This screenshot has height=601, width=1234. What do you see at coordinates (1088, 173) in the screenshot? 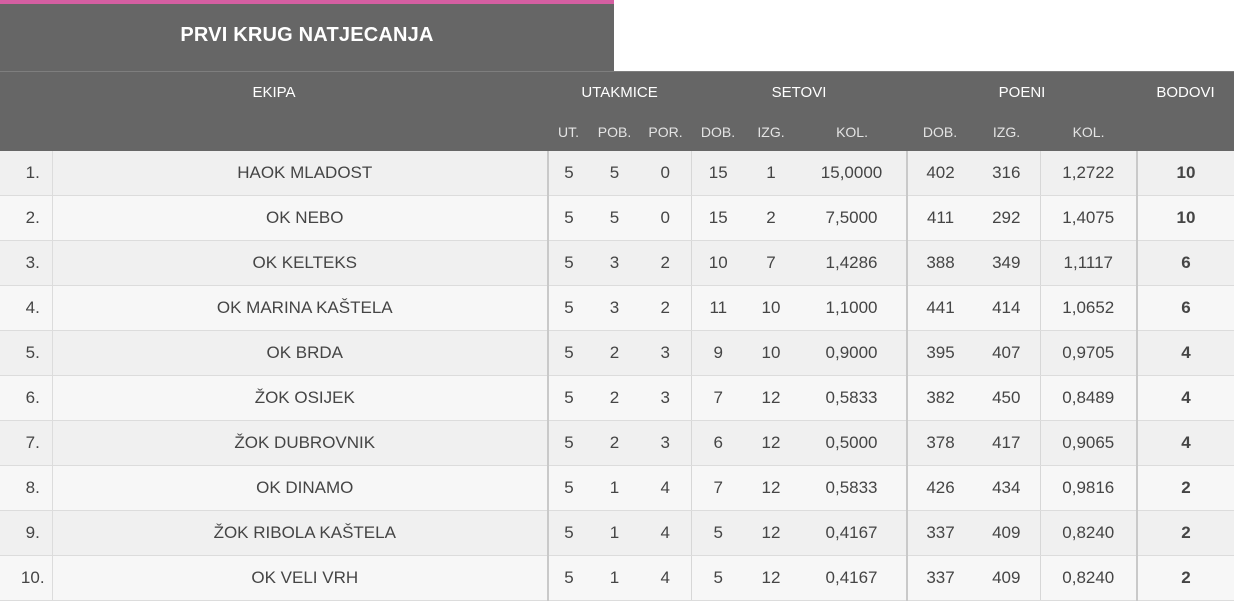
I see `points-ratio-cell: 1,2722` at bounding box center [1088, 173].